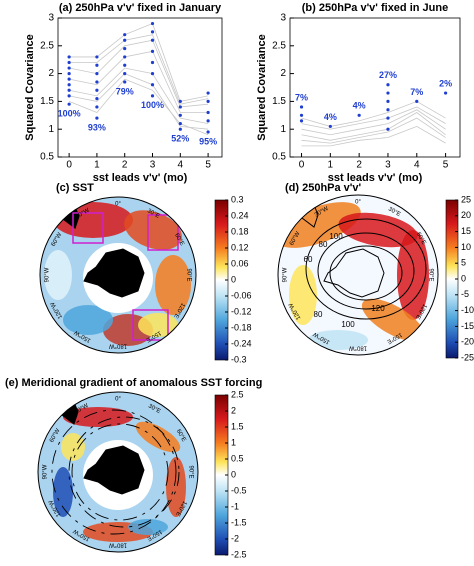  I want to click on y-tick-label: 1, so click(283, 129).